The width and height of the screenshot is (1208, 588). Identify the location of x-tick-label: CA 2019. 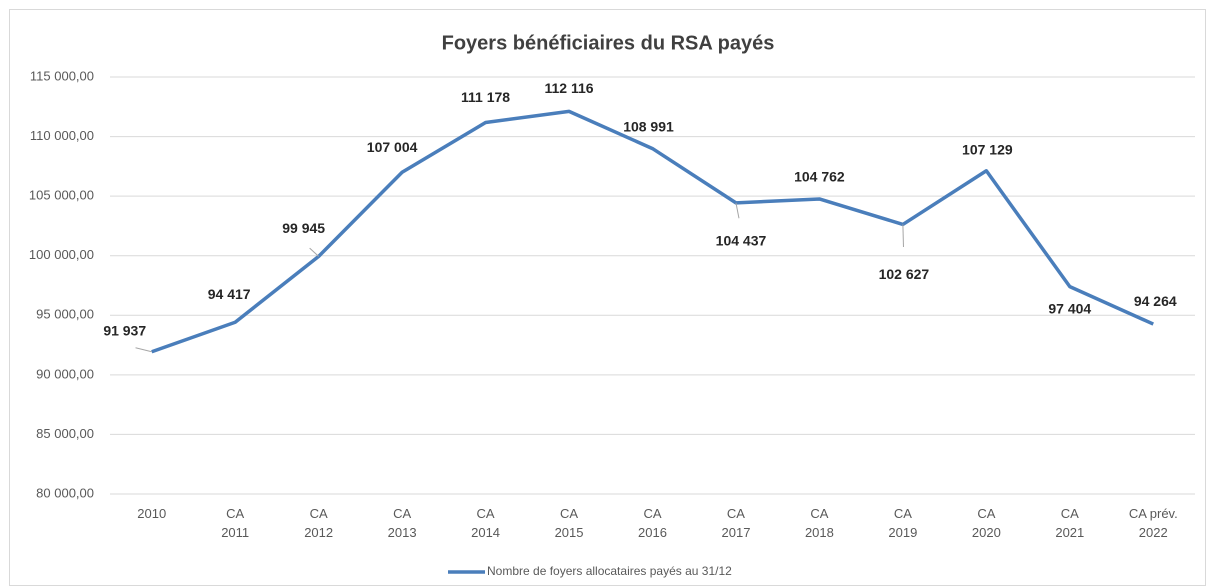
(902, 523).